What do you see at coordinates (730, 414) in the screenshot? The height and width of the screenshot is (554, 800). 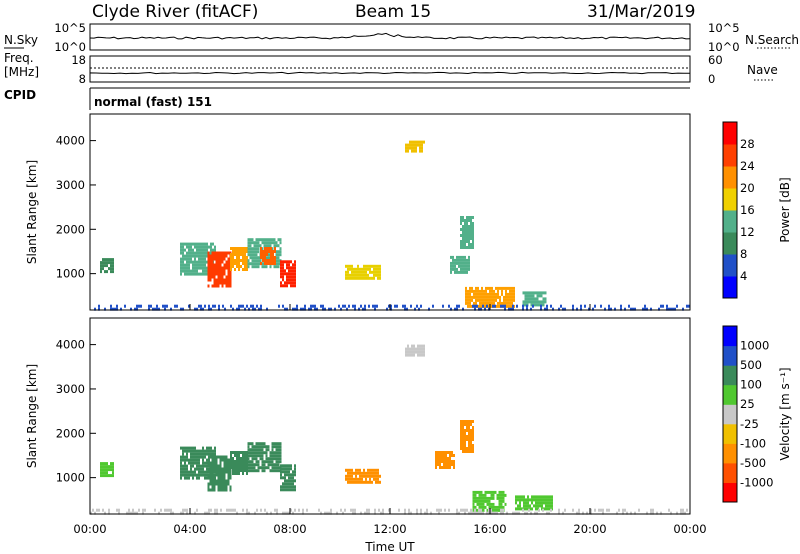 I see `velocity-colorbar-frame` at bounding box center [730, 414].